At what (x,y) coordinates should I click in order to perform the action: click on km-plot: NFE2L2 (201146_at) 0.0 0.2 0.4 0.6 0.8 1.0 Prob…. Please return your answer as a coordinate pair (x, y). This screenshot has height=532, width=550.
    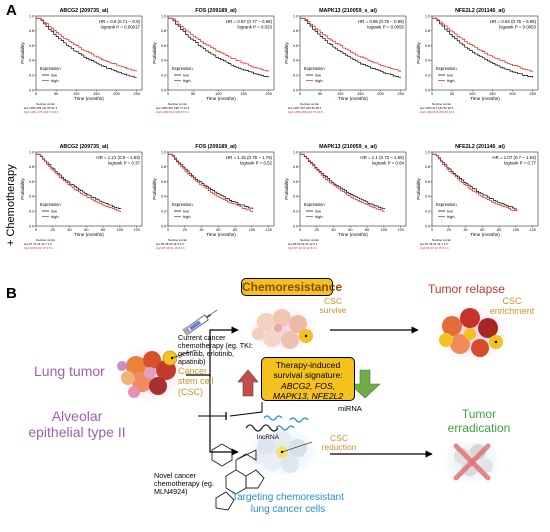
    Looking at the image, I should click on (480, 208).